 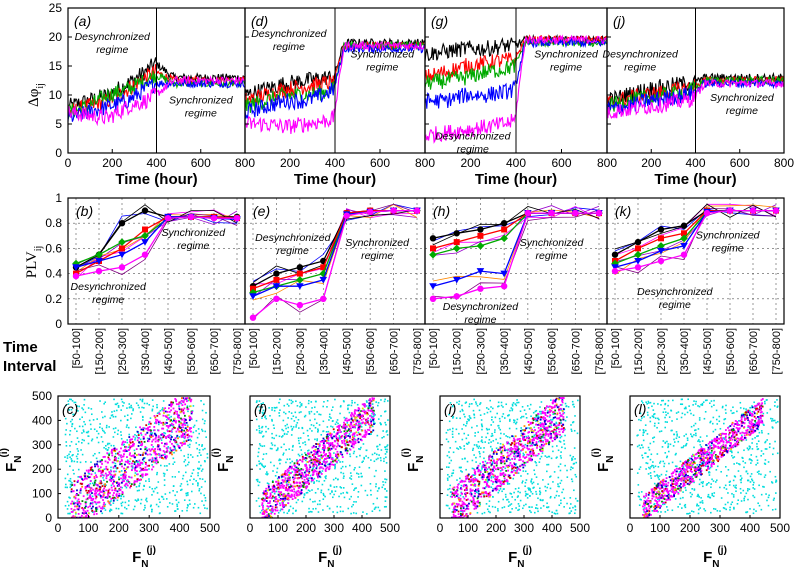 I want to click on data-point, so click(x=393, y=210).